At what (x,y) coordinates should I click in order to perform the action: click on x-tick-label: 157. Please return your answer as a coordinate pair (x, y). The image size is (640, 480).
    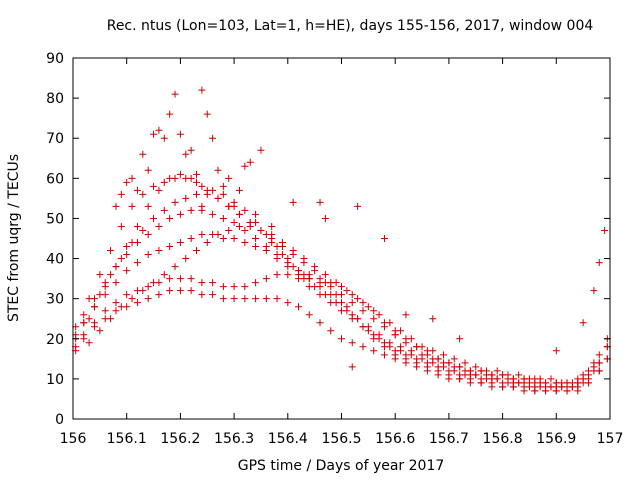
    Looking at the image, I should click on (610, 439).